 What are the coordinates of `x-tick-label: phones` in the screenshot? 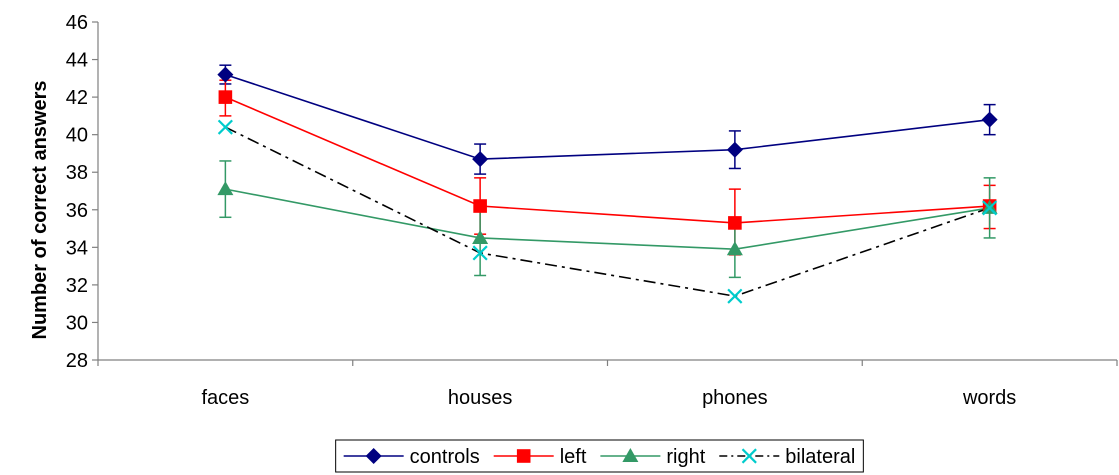 It's located at (735, 398).